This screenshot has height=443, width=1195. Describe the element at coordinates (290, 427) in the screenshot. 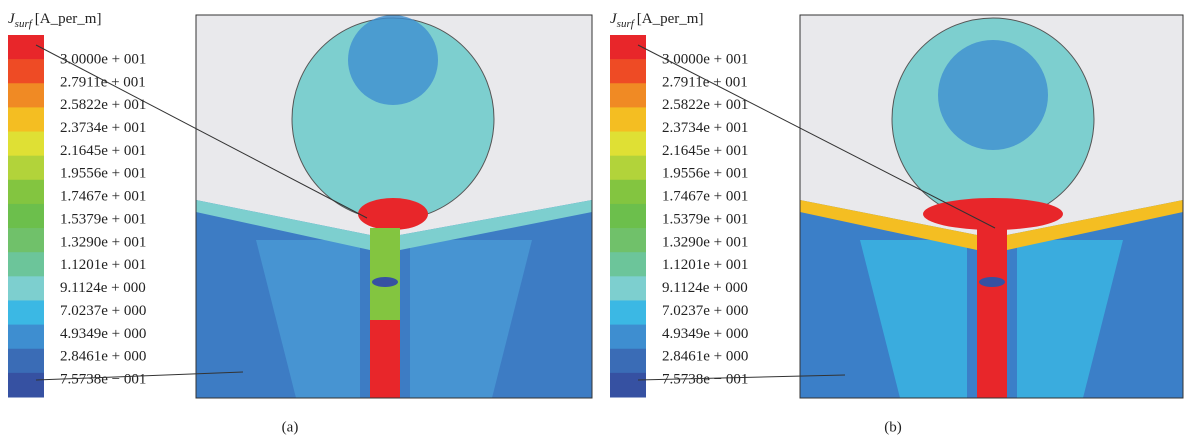

I see `caption: (a)` at that location.